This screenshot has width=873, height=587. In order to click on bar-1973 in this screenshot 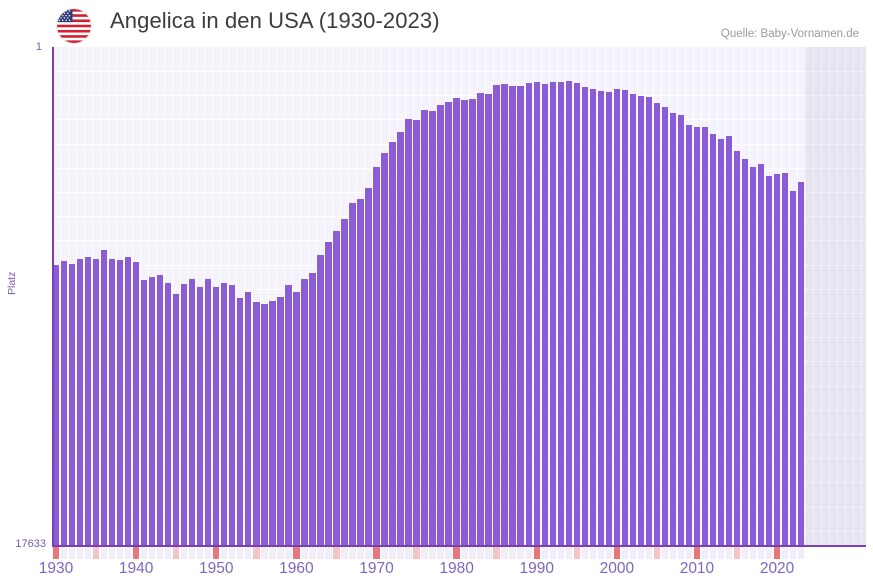, I will do `click(400, 338)`.